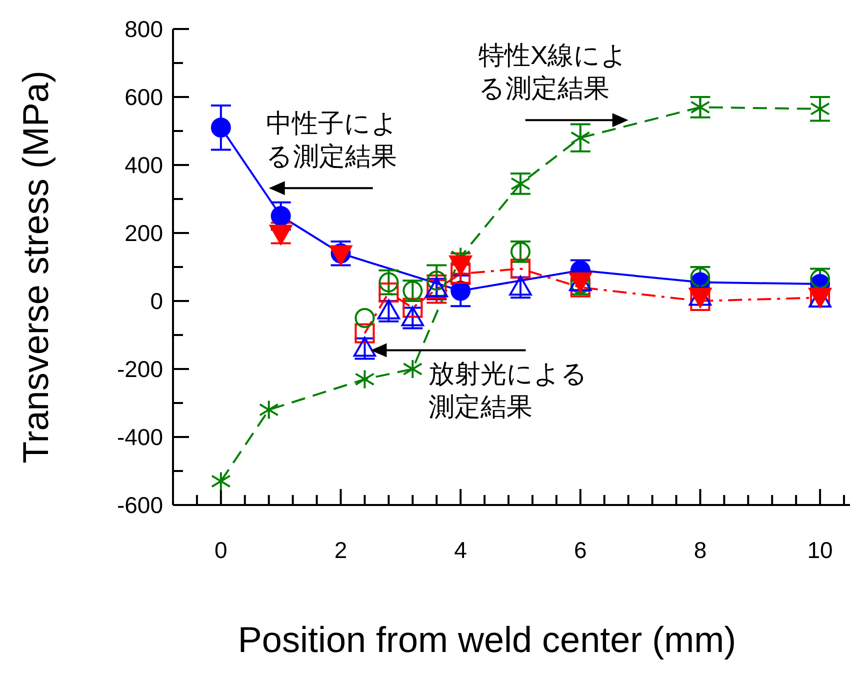  What do you see at coordinates (461, 550) in the screenshot?
I see `x-tick-label: 4` at bounding box center [461, 550].